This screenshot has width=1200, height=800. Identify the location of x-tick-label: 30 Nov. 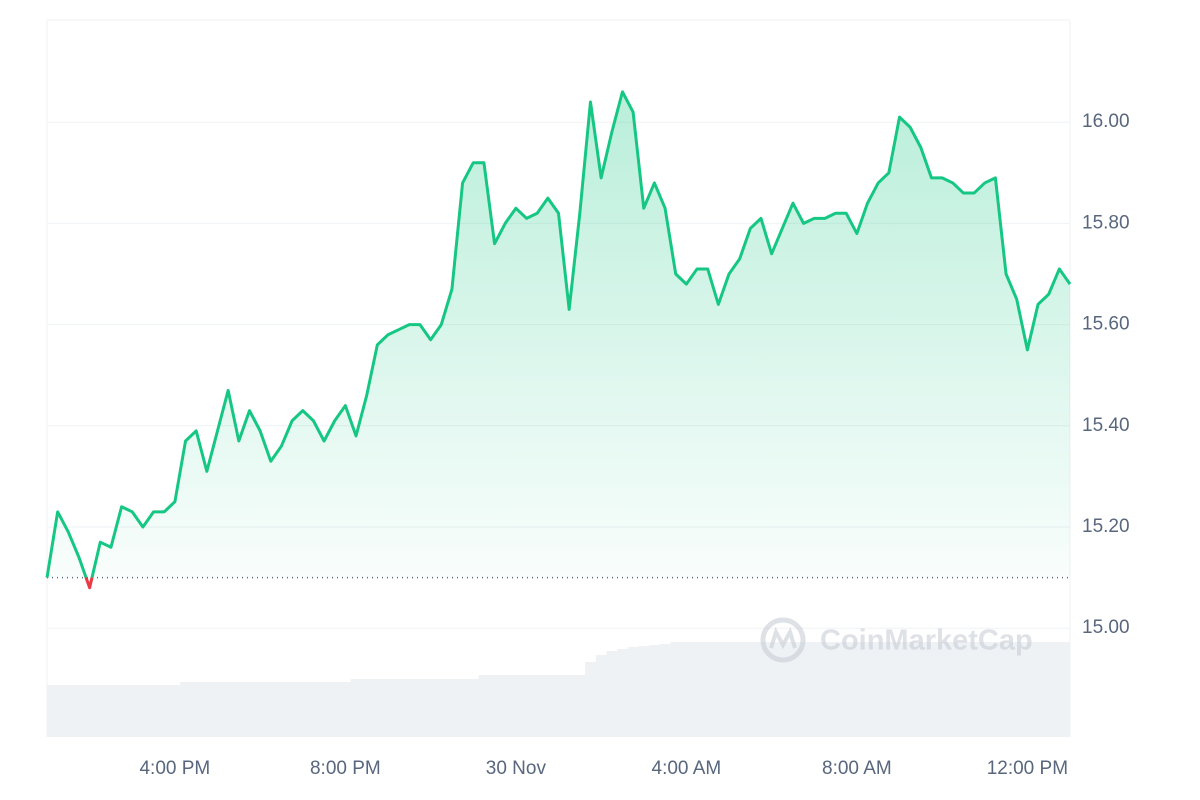
(516, 768).